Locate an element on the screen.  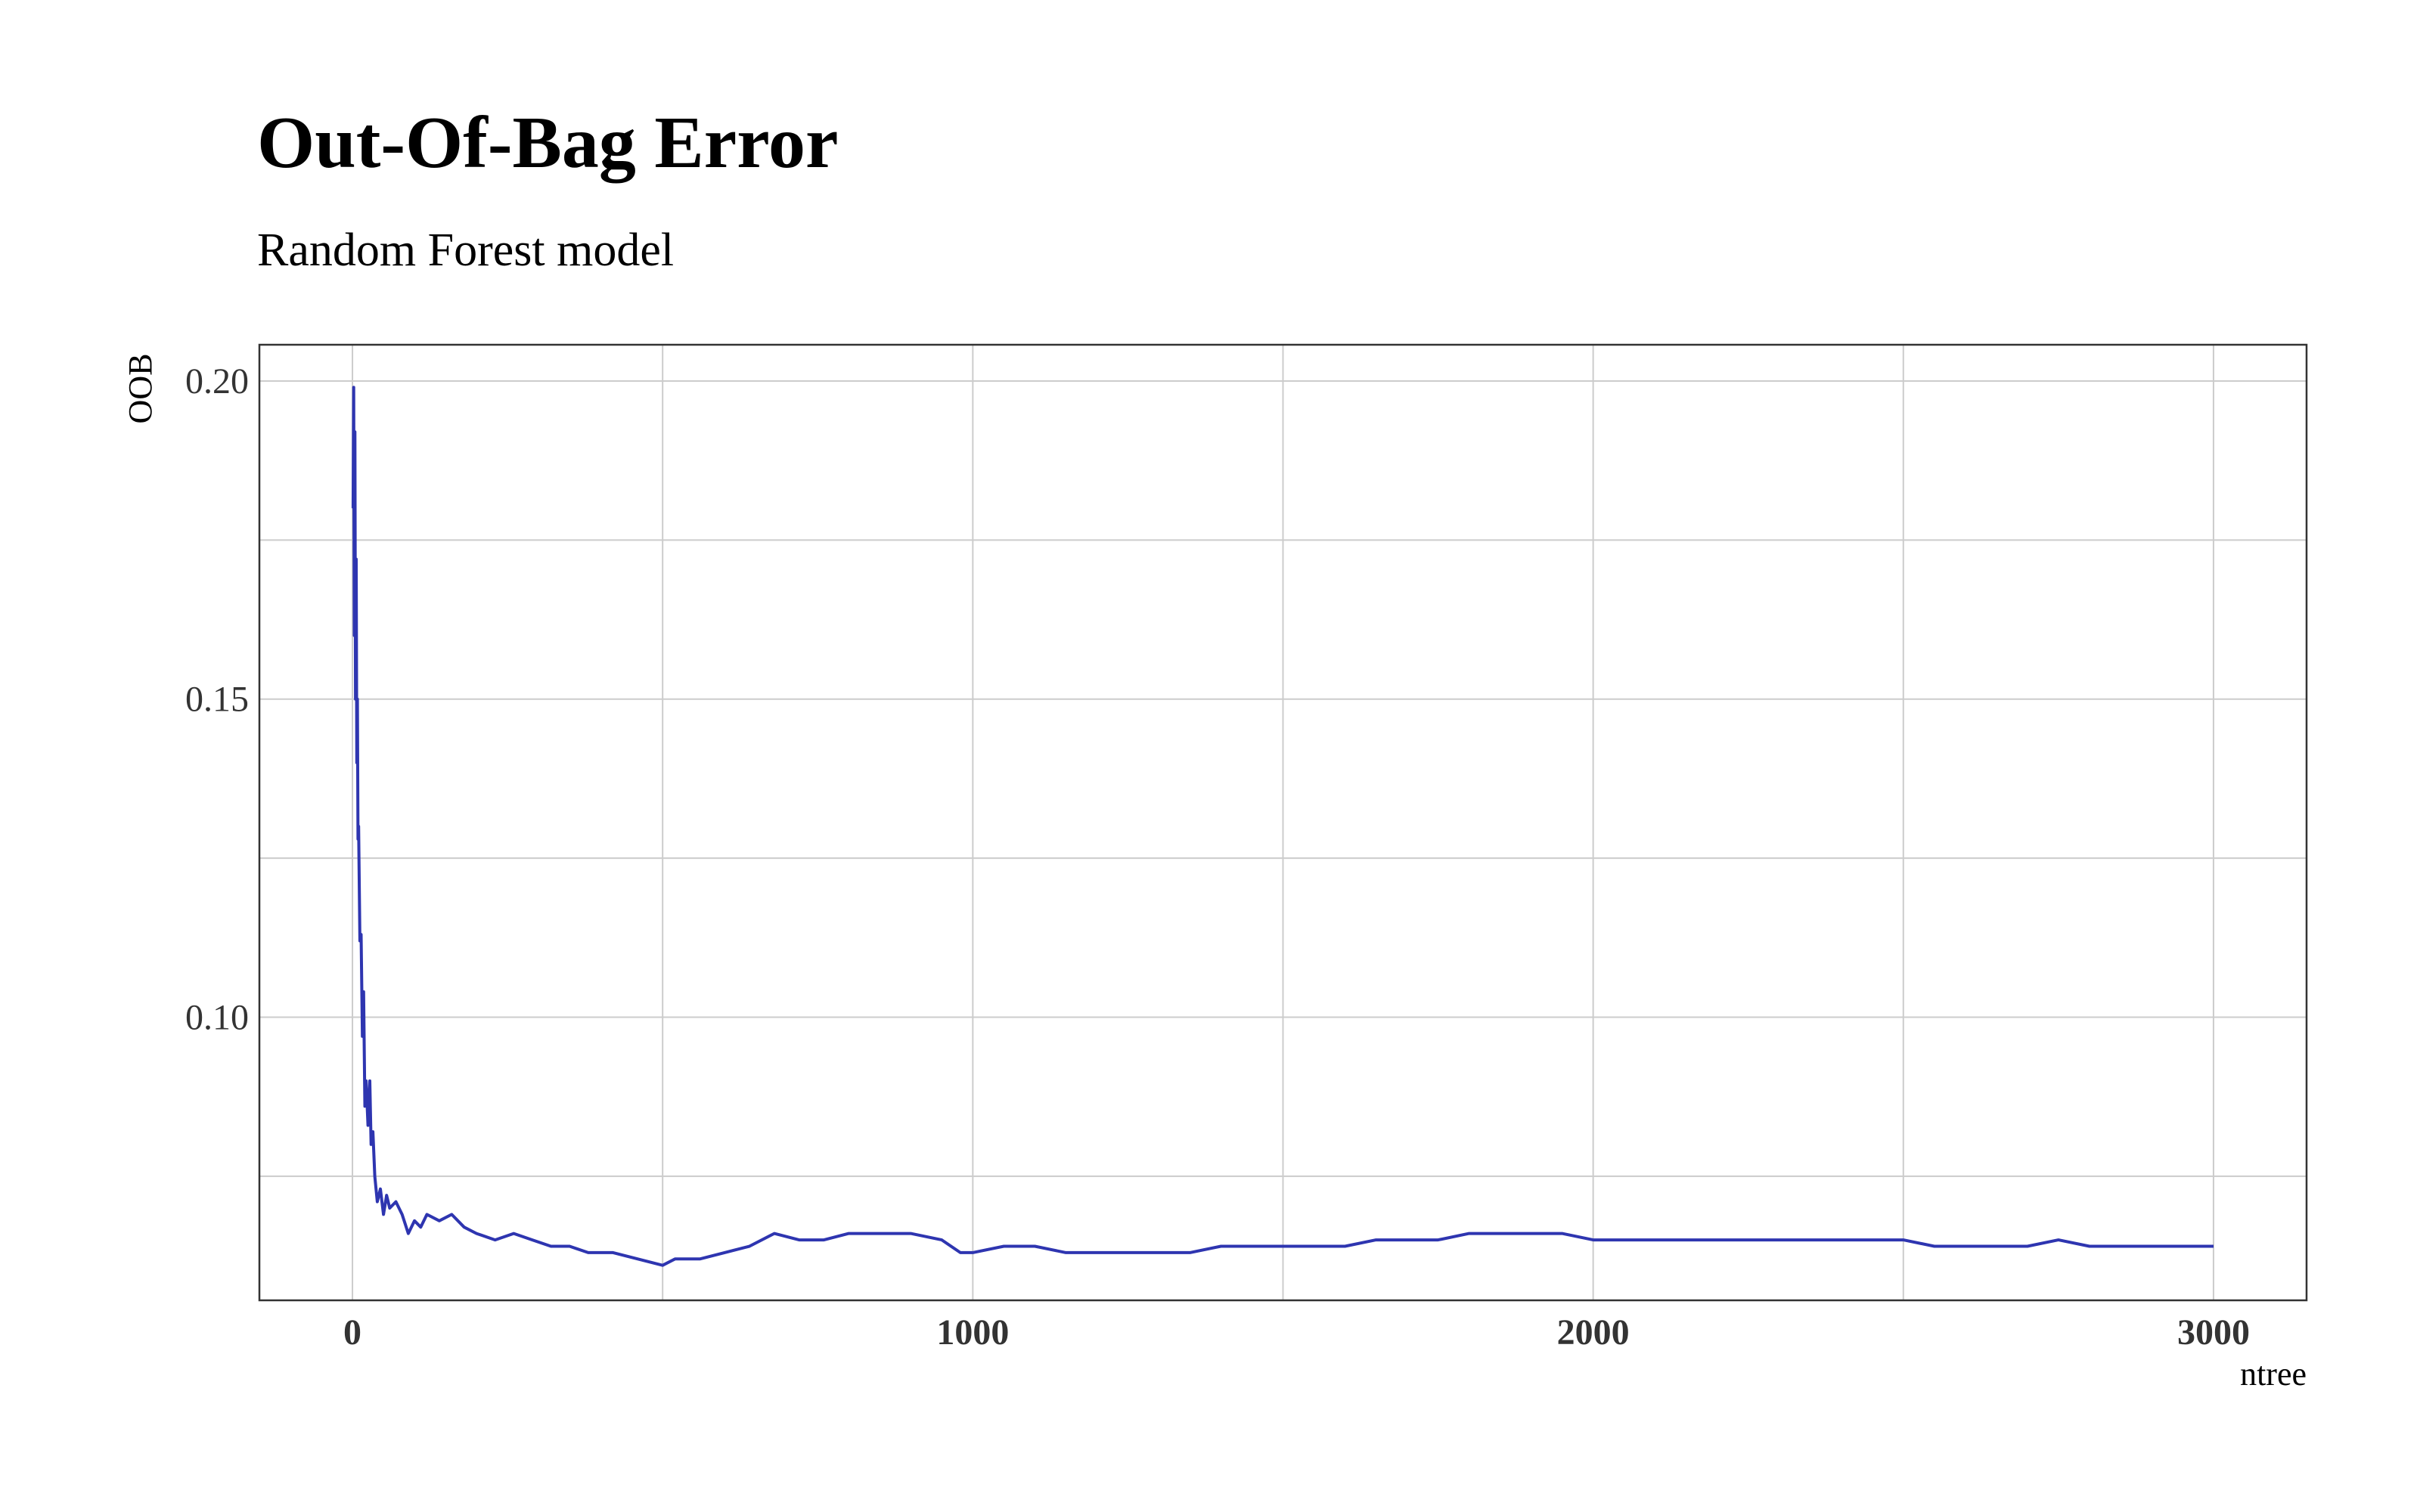
chart-title: Out-Of-Bag Error is located at coordinates (548, 143).